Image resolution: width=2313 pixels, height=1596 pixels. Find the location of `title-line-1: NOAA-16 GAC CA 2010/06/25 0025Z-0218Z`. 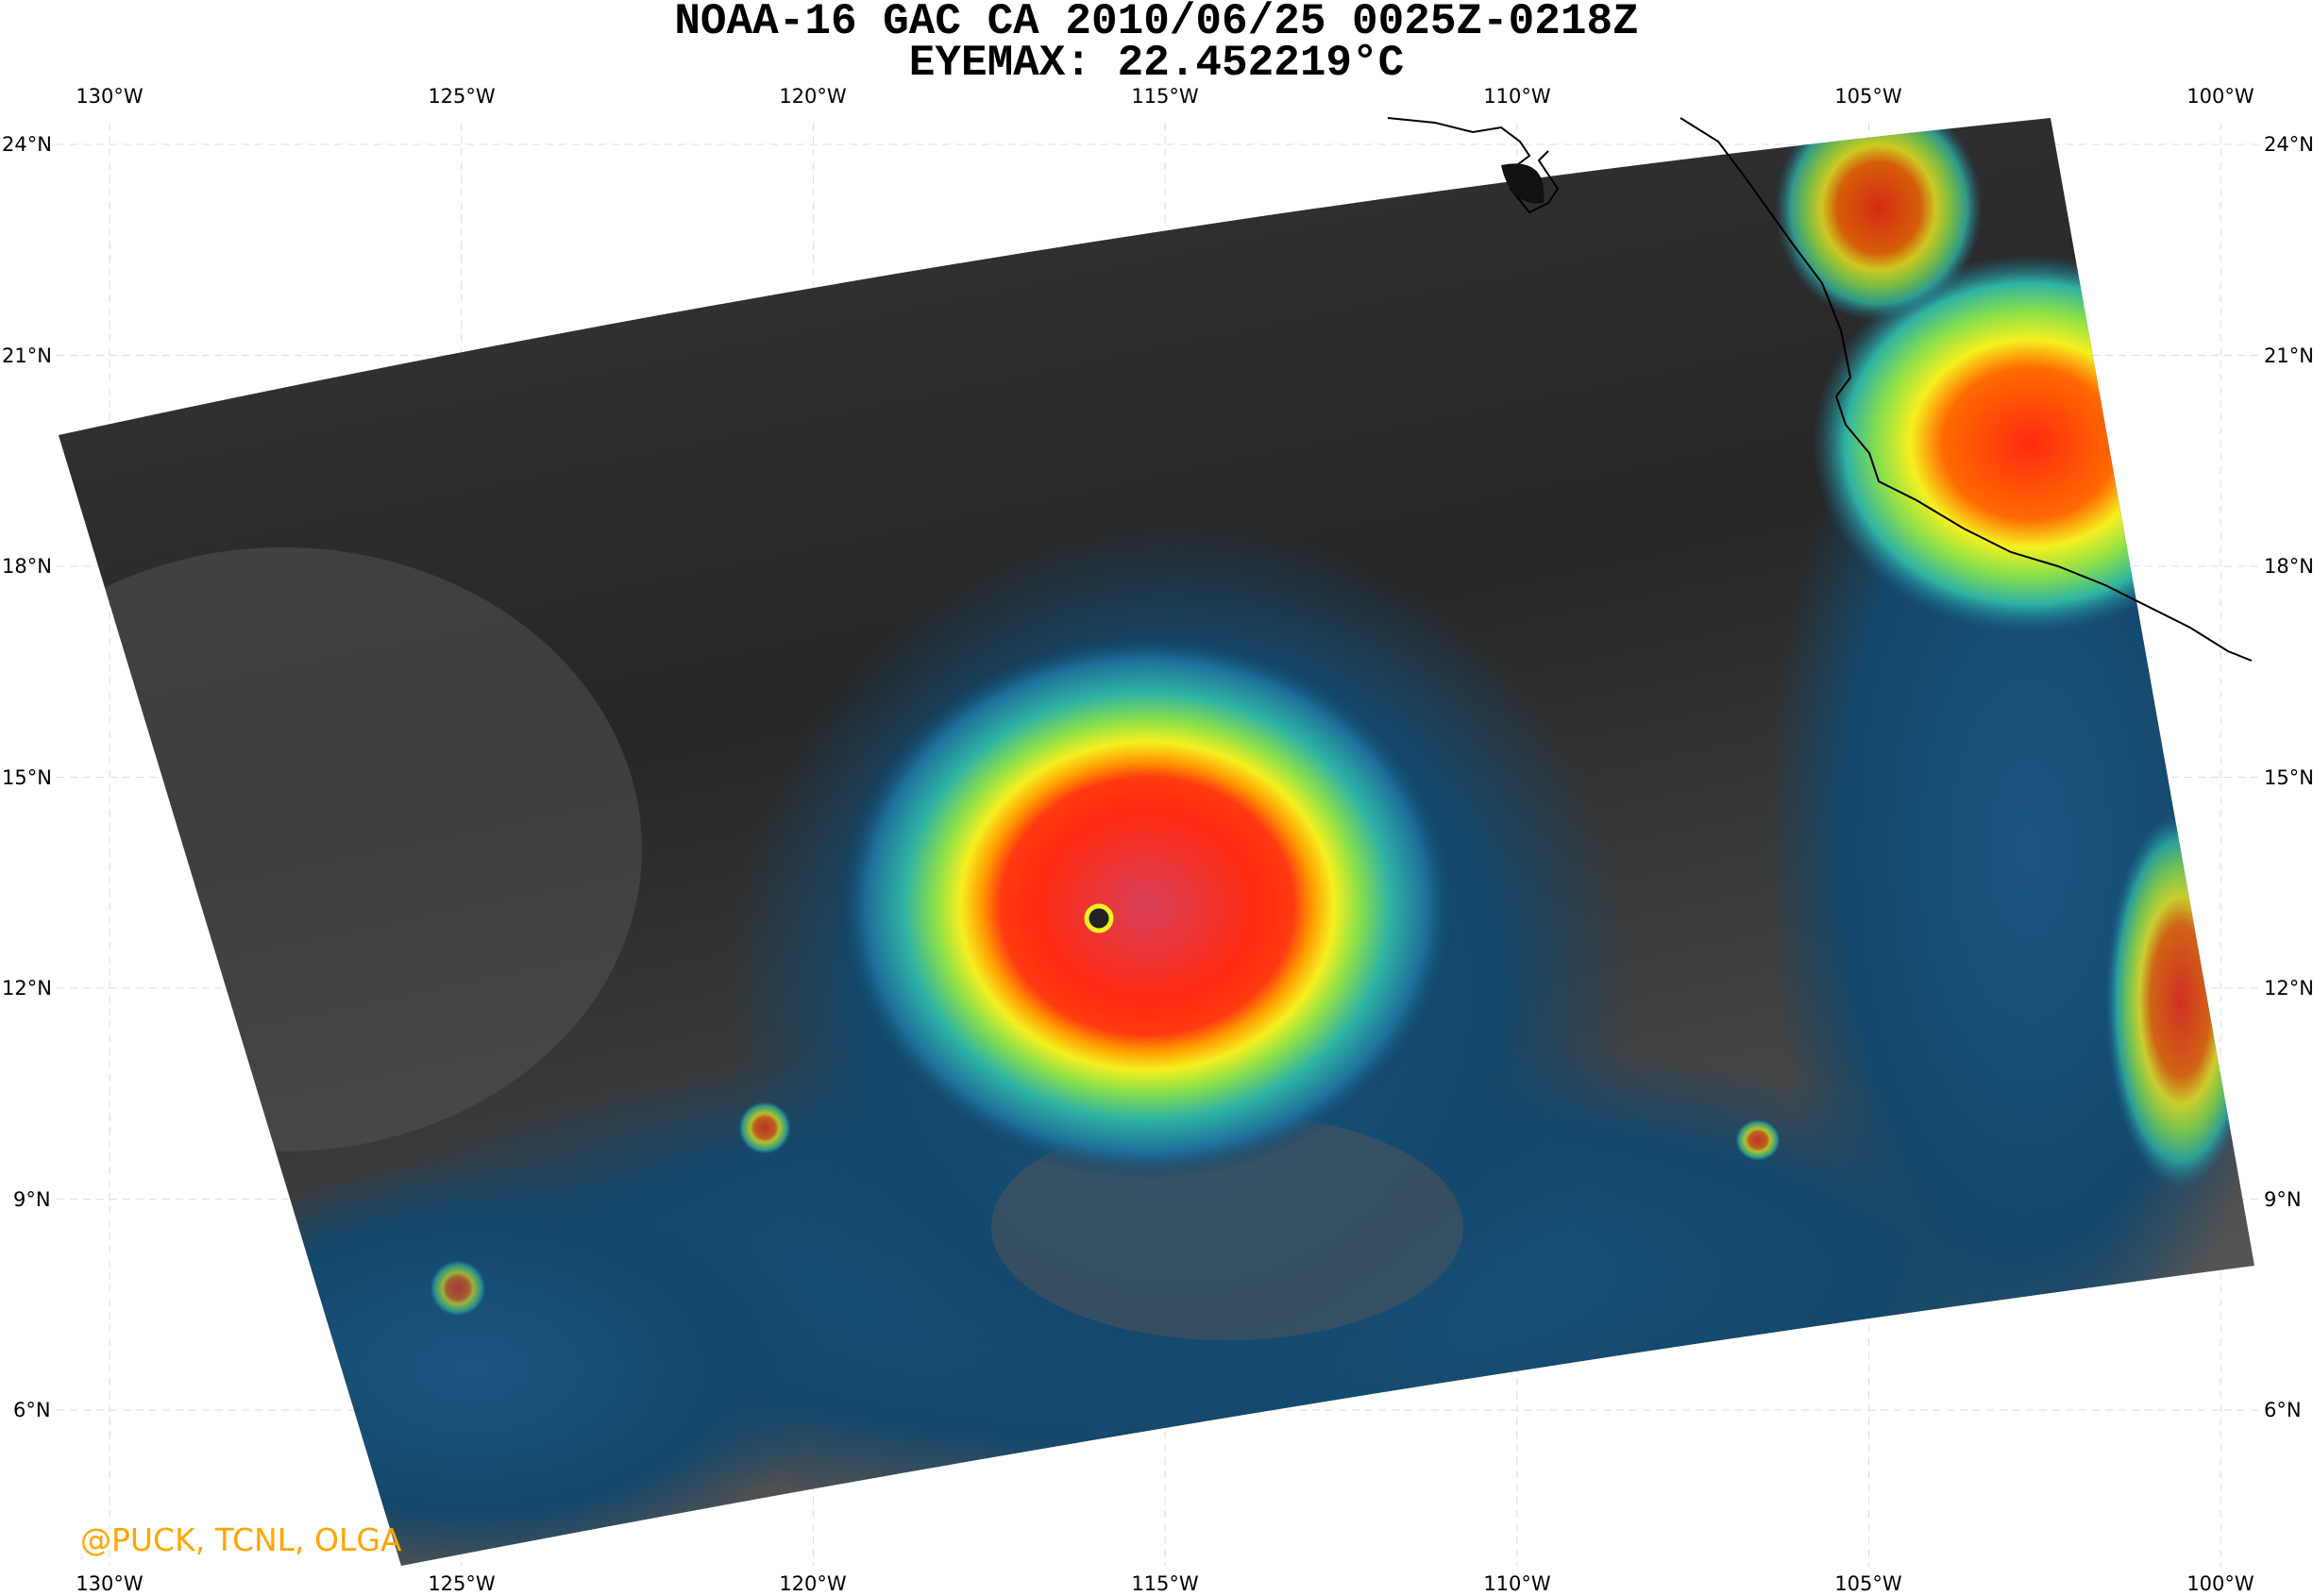

title-line-1: NOAA-16 GAC CA 2010/06/25 0025Z-0218Z is located at coordinates (1156, 23).